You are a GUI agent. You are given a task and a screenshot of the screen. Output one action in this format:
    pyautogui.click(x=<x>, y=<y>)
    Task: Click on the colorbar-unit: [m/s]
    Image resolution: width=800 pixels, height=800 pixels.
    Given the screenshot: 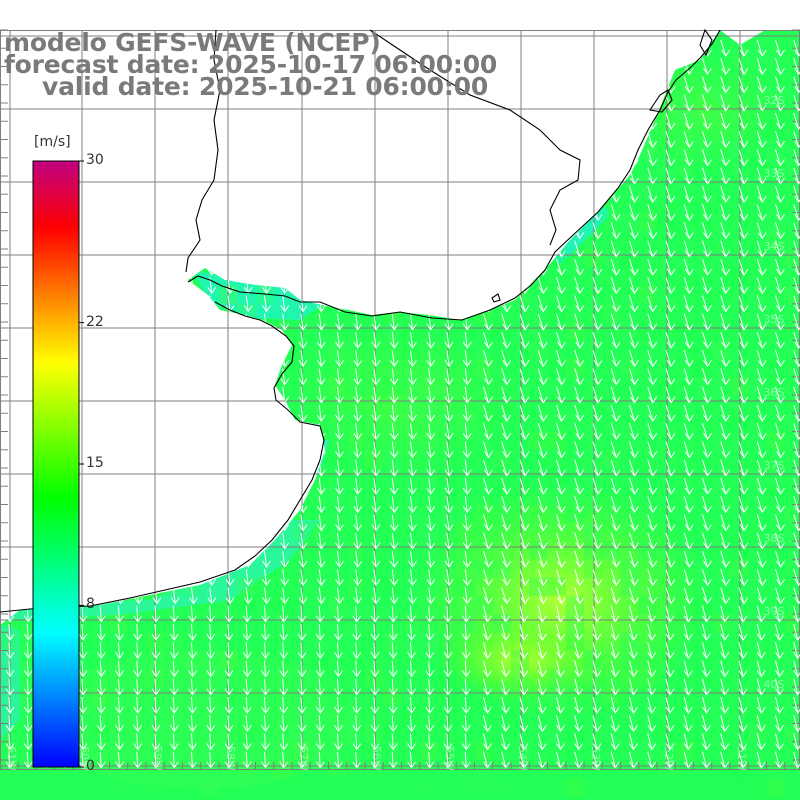 What is the action you would take?
    pyautogui.click(x=52, y=142)
    